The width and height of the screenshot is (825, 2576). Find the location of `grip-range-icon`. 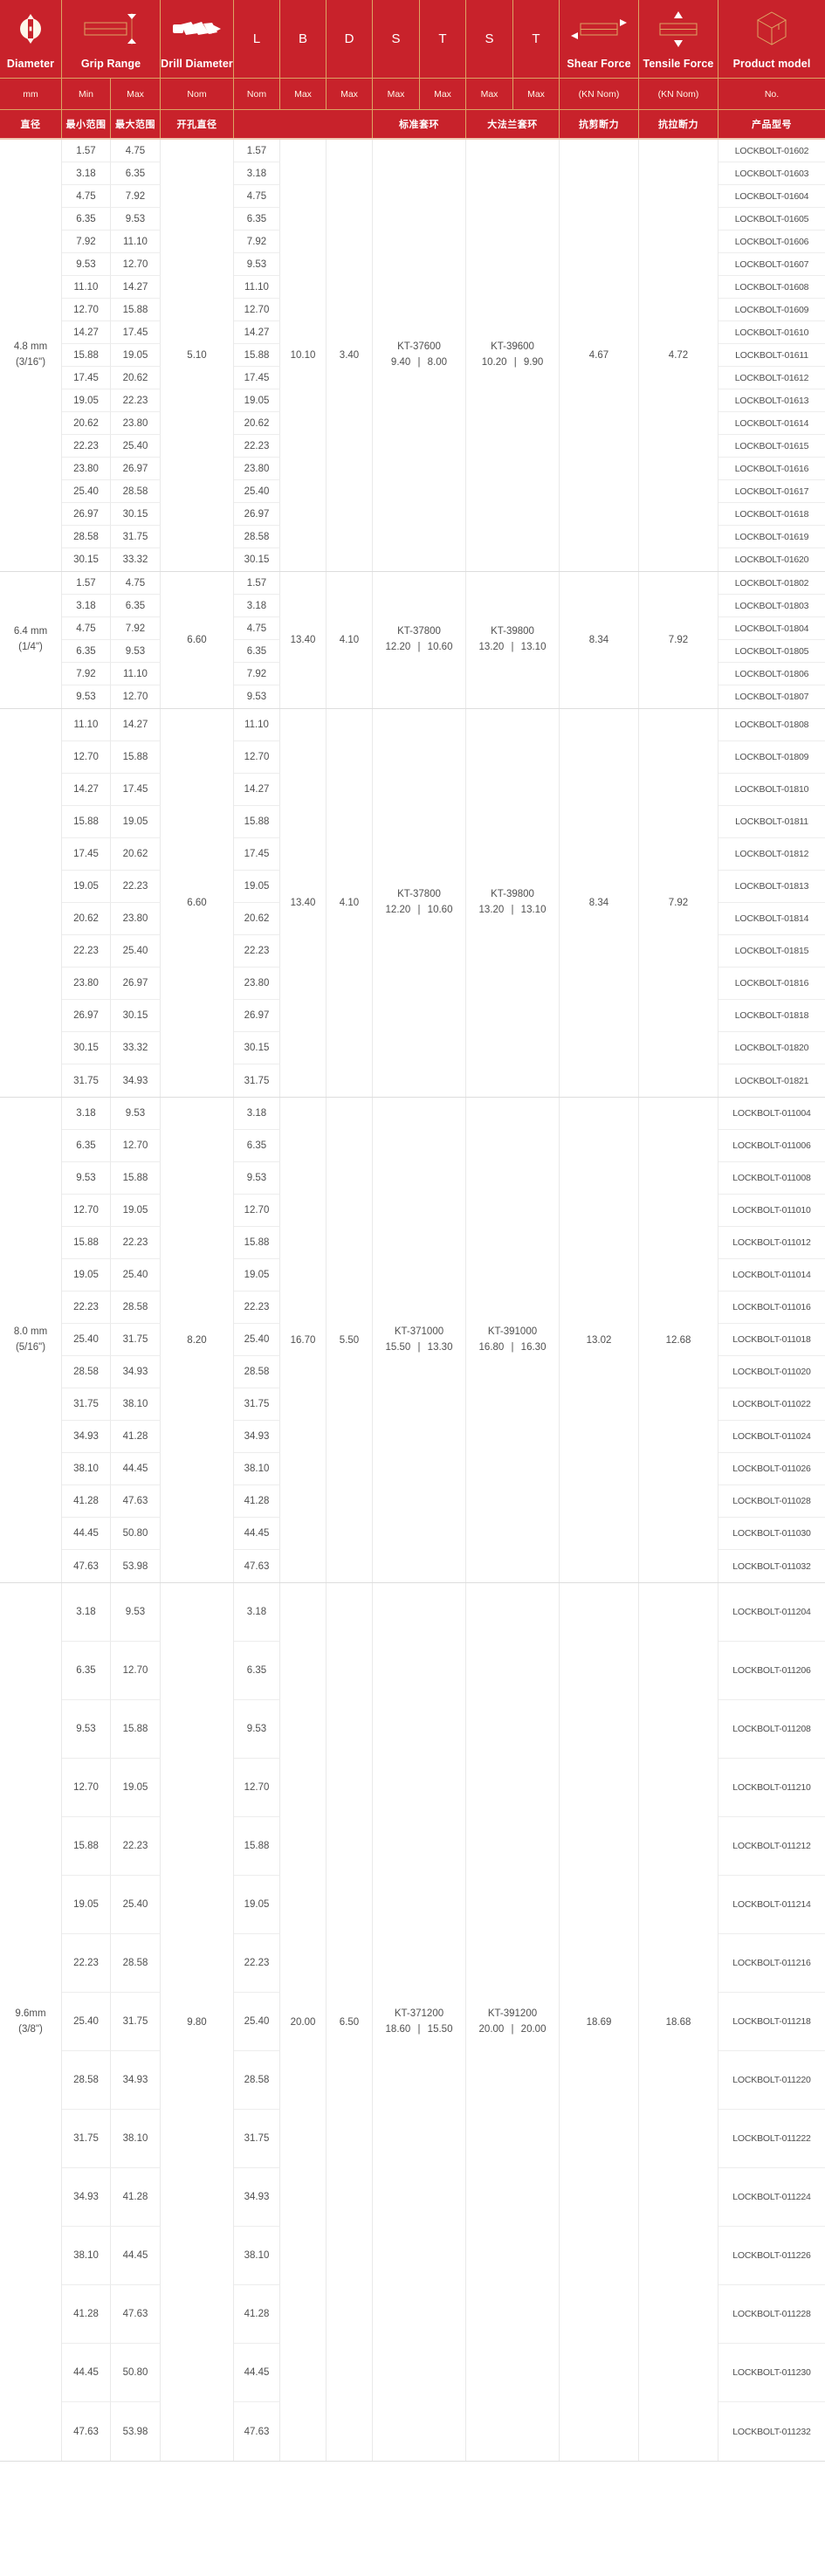

grip-range-icon is located at coordinates (111, 29).